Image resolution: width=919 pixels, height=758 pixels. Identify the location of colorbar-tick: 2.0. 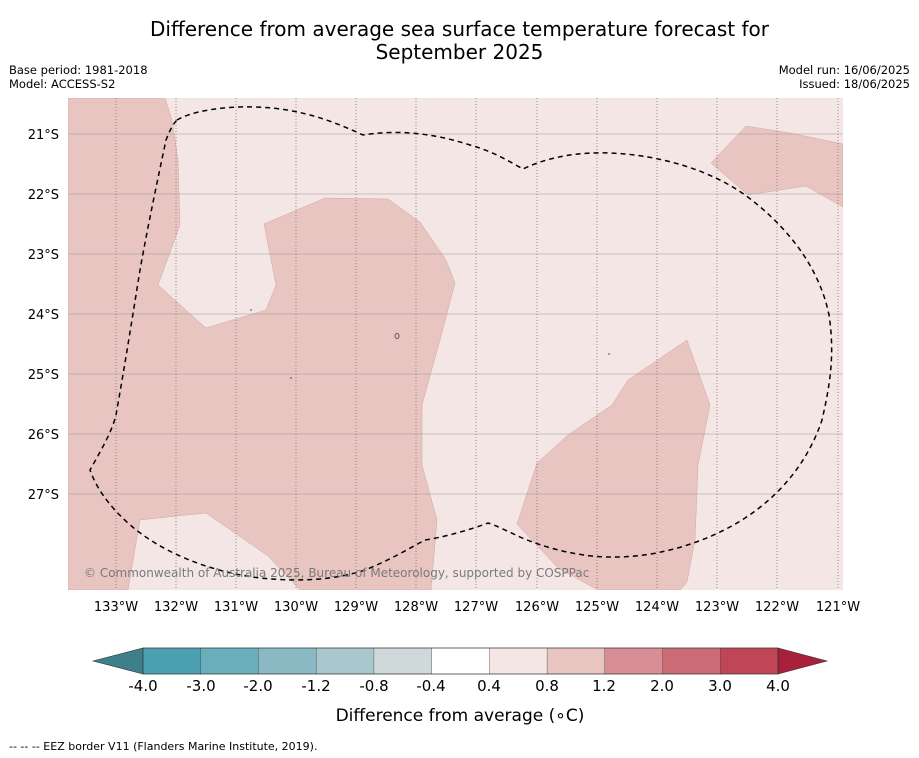
(662, 686).